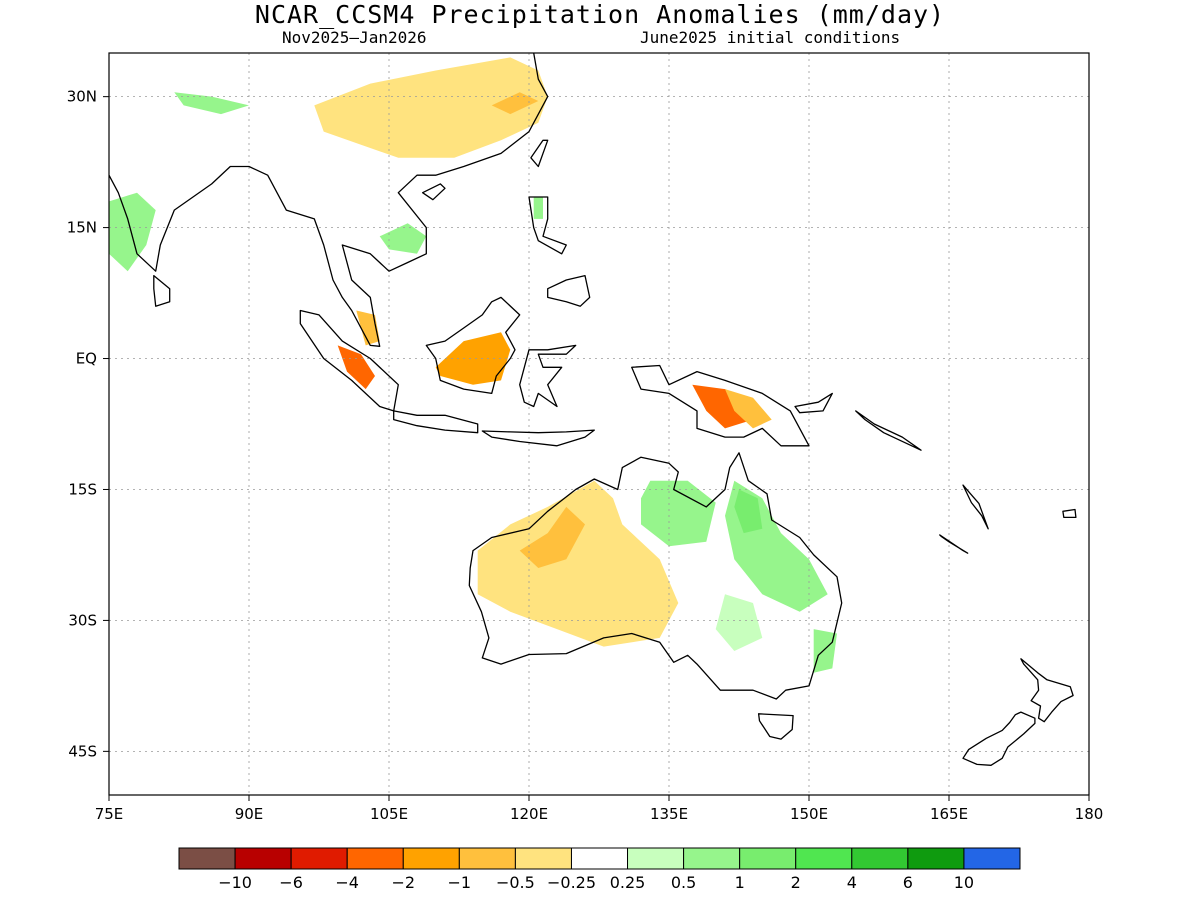  What do you see at coordinates (999, 738) in the screenshot?
I see `coastline-nz-south` at bounding box center [999, 738].